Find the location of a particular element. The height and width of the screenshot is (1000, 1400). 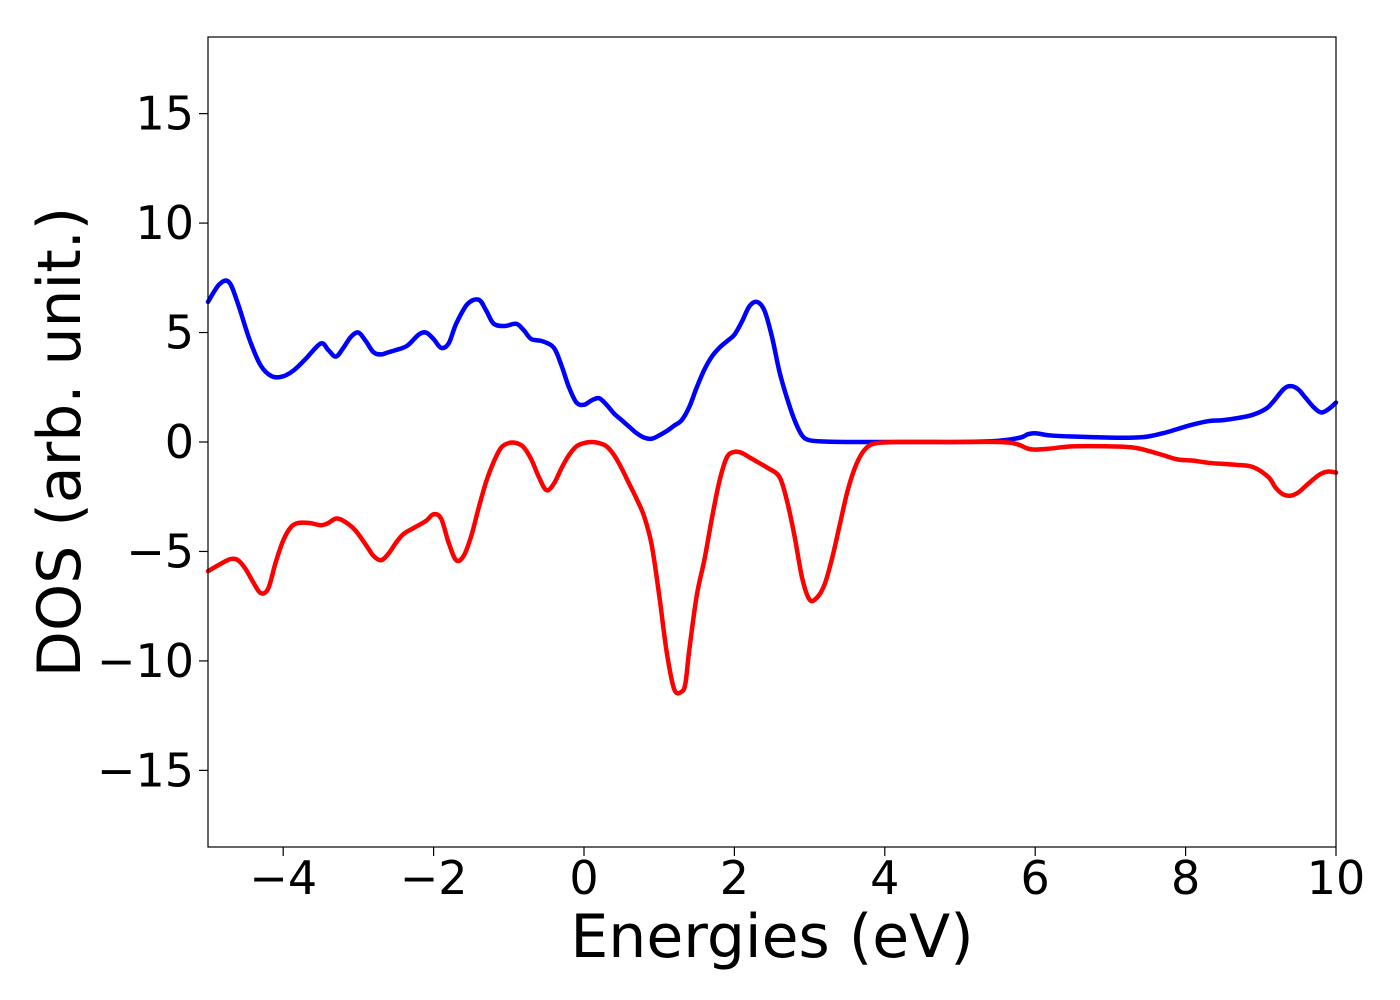

y-tick-label: 5 is located at coordinates (179, 333).